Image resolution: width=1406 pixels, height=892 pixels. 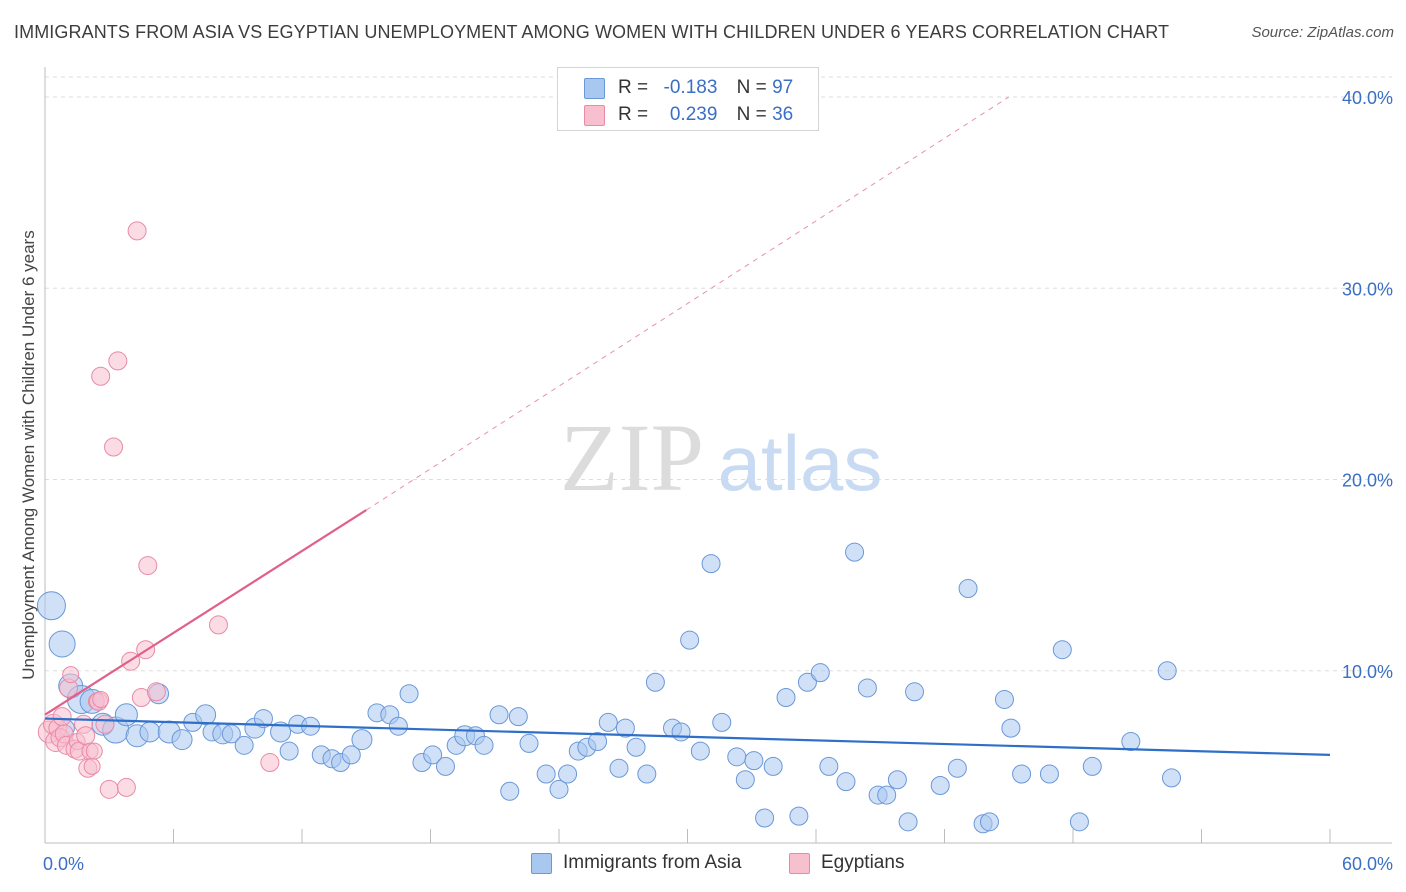 I want to click on legend-r-value: -0.183, so click(x=690, y=87).